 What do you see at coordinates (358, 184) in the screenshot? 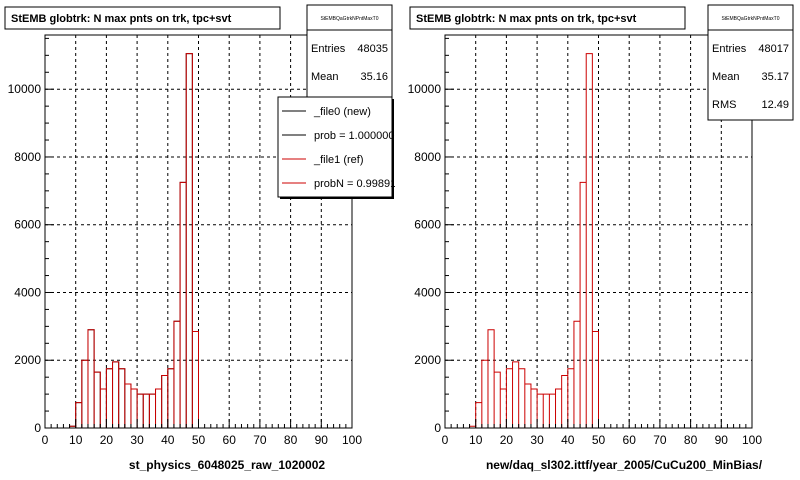
I see `legend-label: probN = 0.998914` at bounding box center [358, 184].